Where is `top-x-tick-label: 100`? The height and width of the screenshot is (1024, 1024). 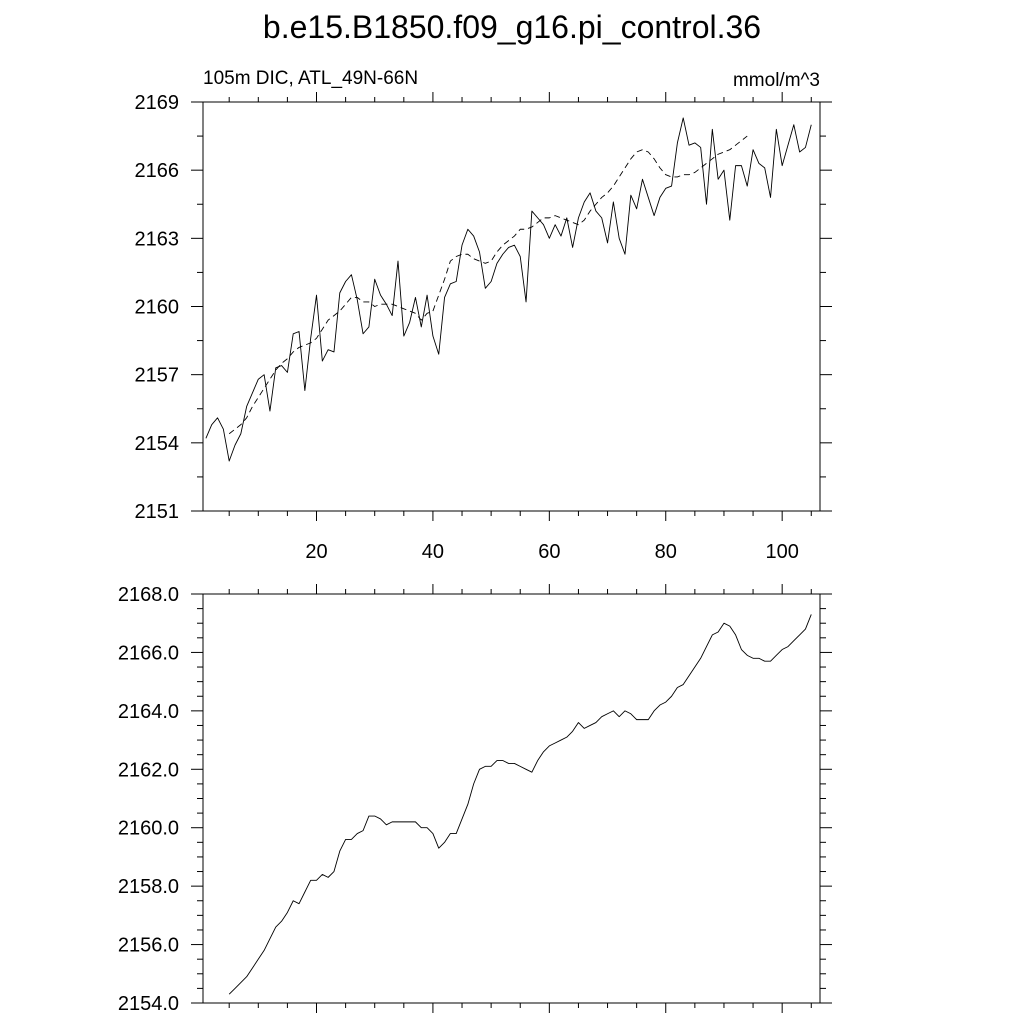 top-x-tick-label: 100 is located at coordinates (781, 552).